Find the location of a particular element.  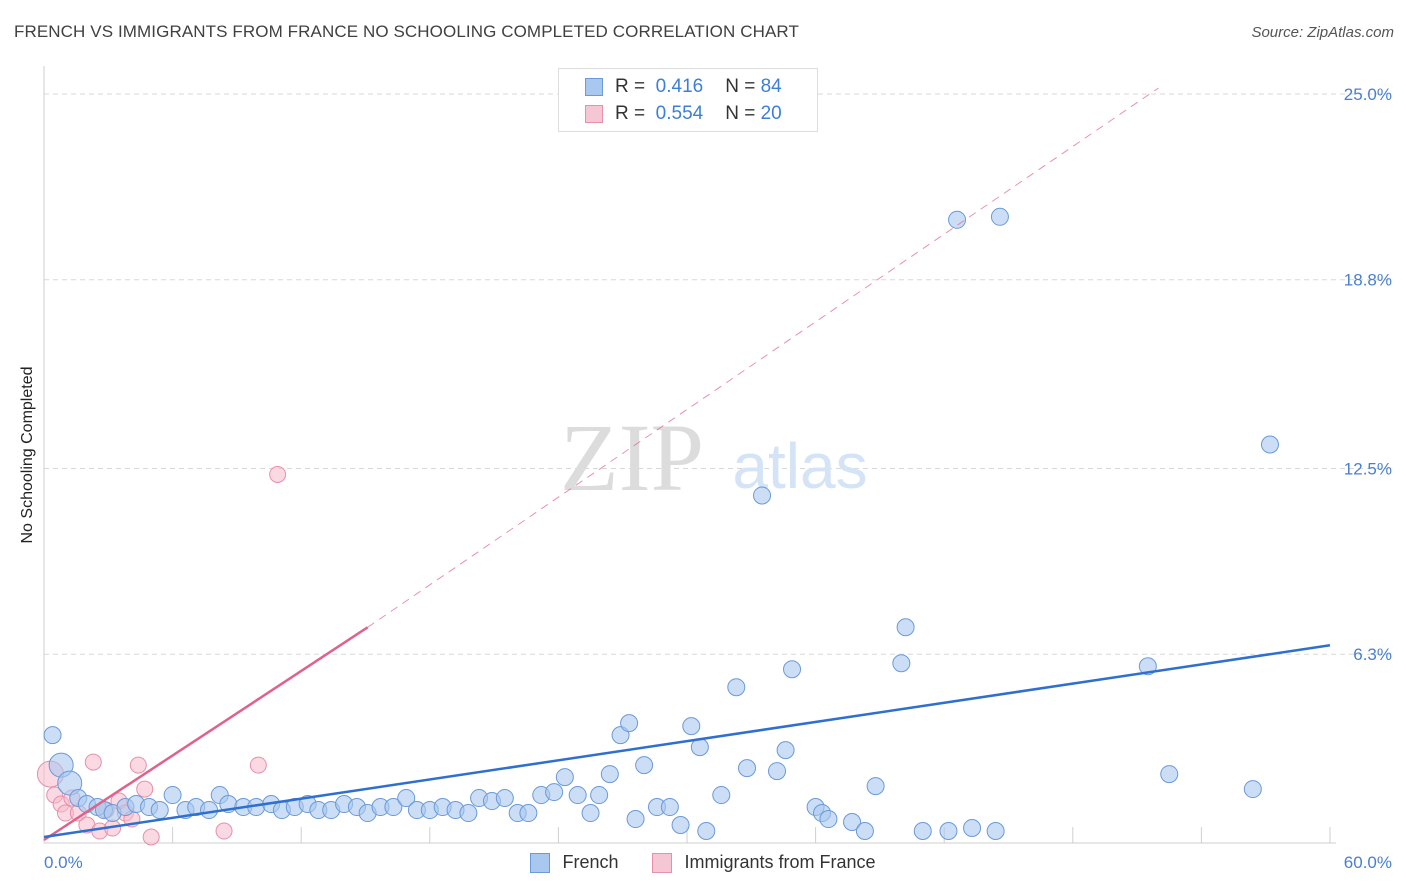

watermark-atlas: atlas is located at coordinates (799, 466).